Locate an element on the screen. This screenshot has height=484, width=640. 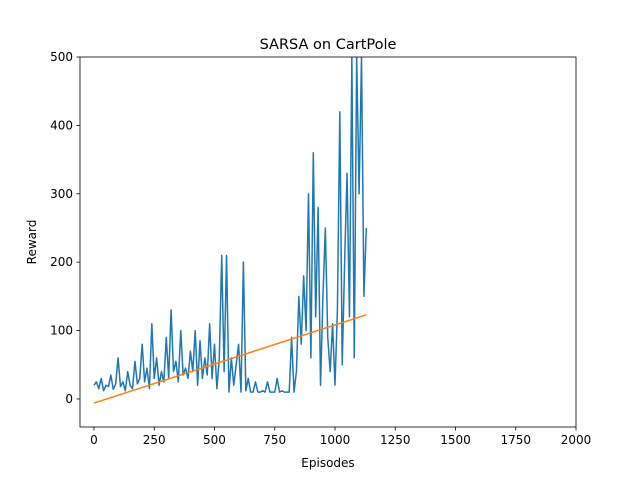
x-tick-label: 500 is located at coordinates (214, 440).